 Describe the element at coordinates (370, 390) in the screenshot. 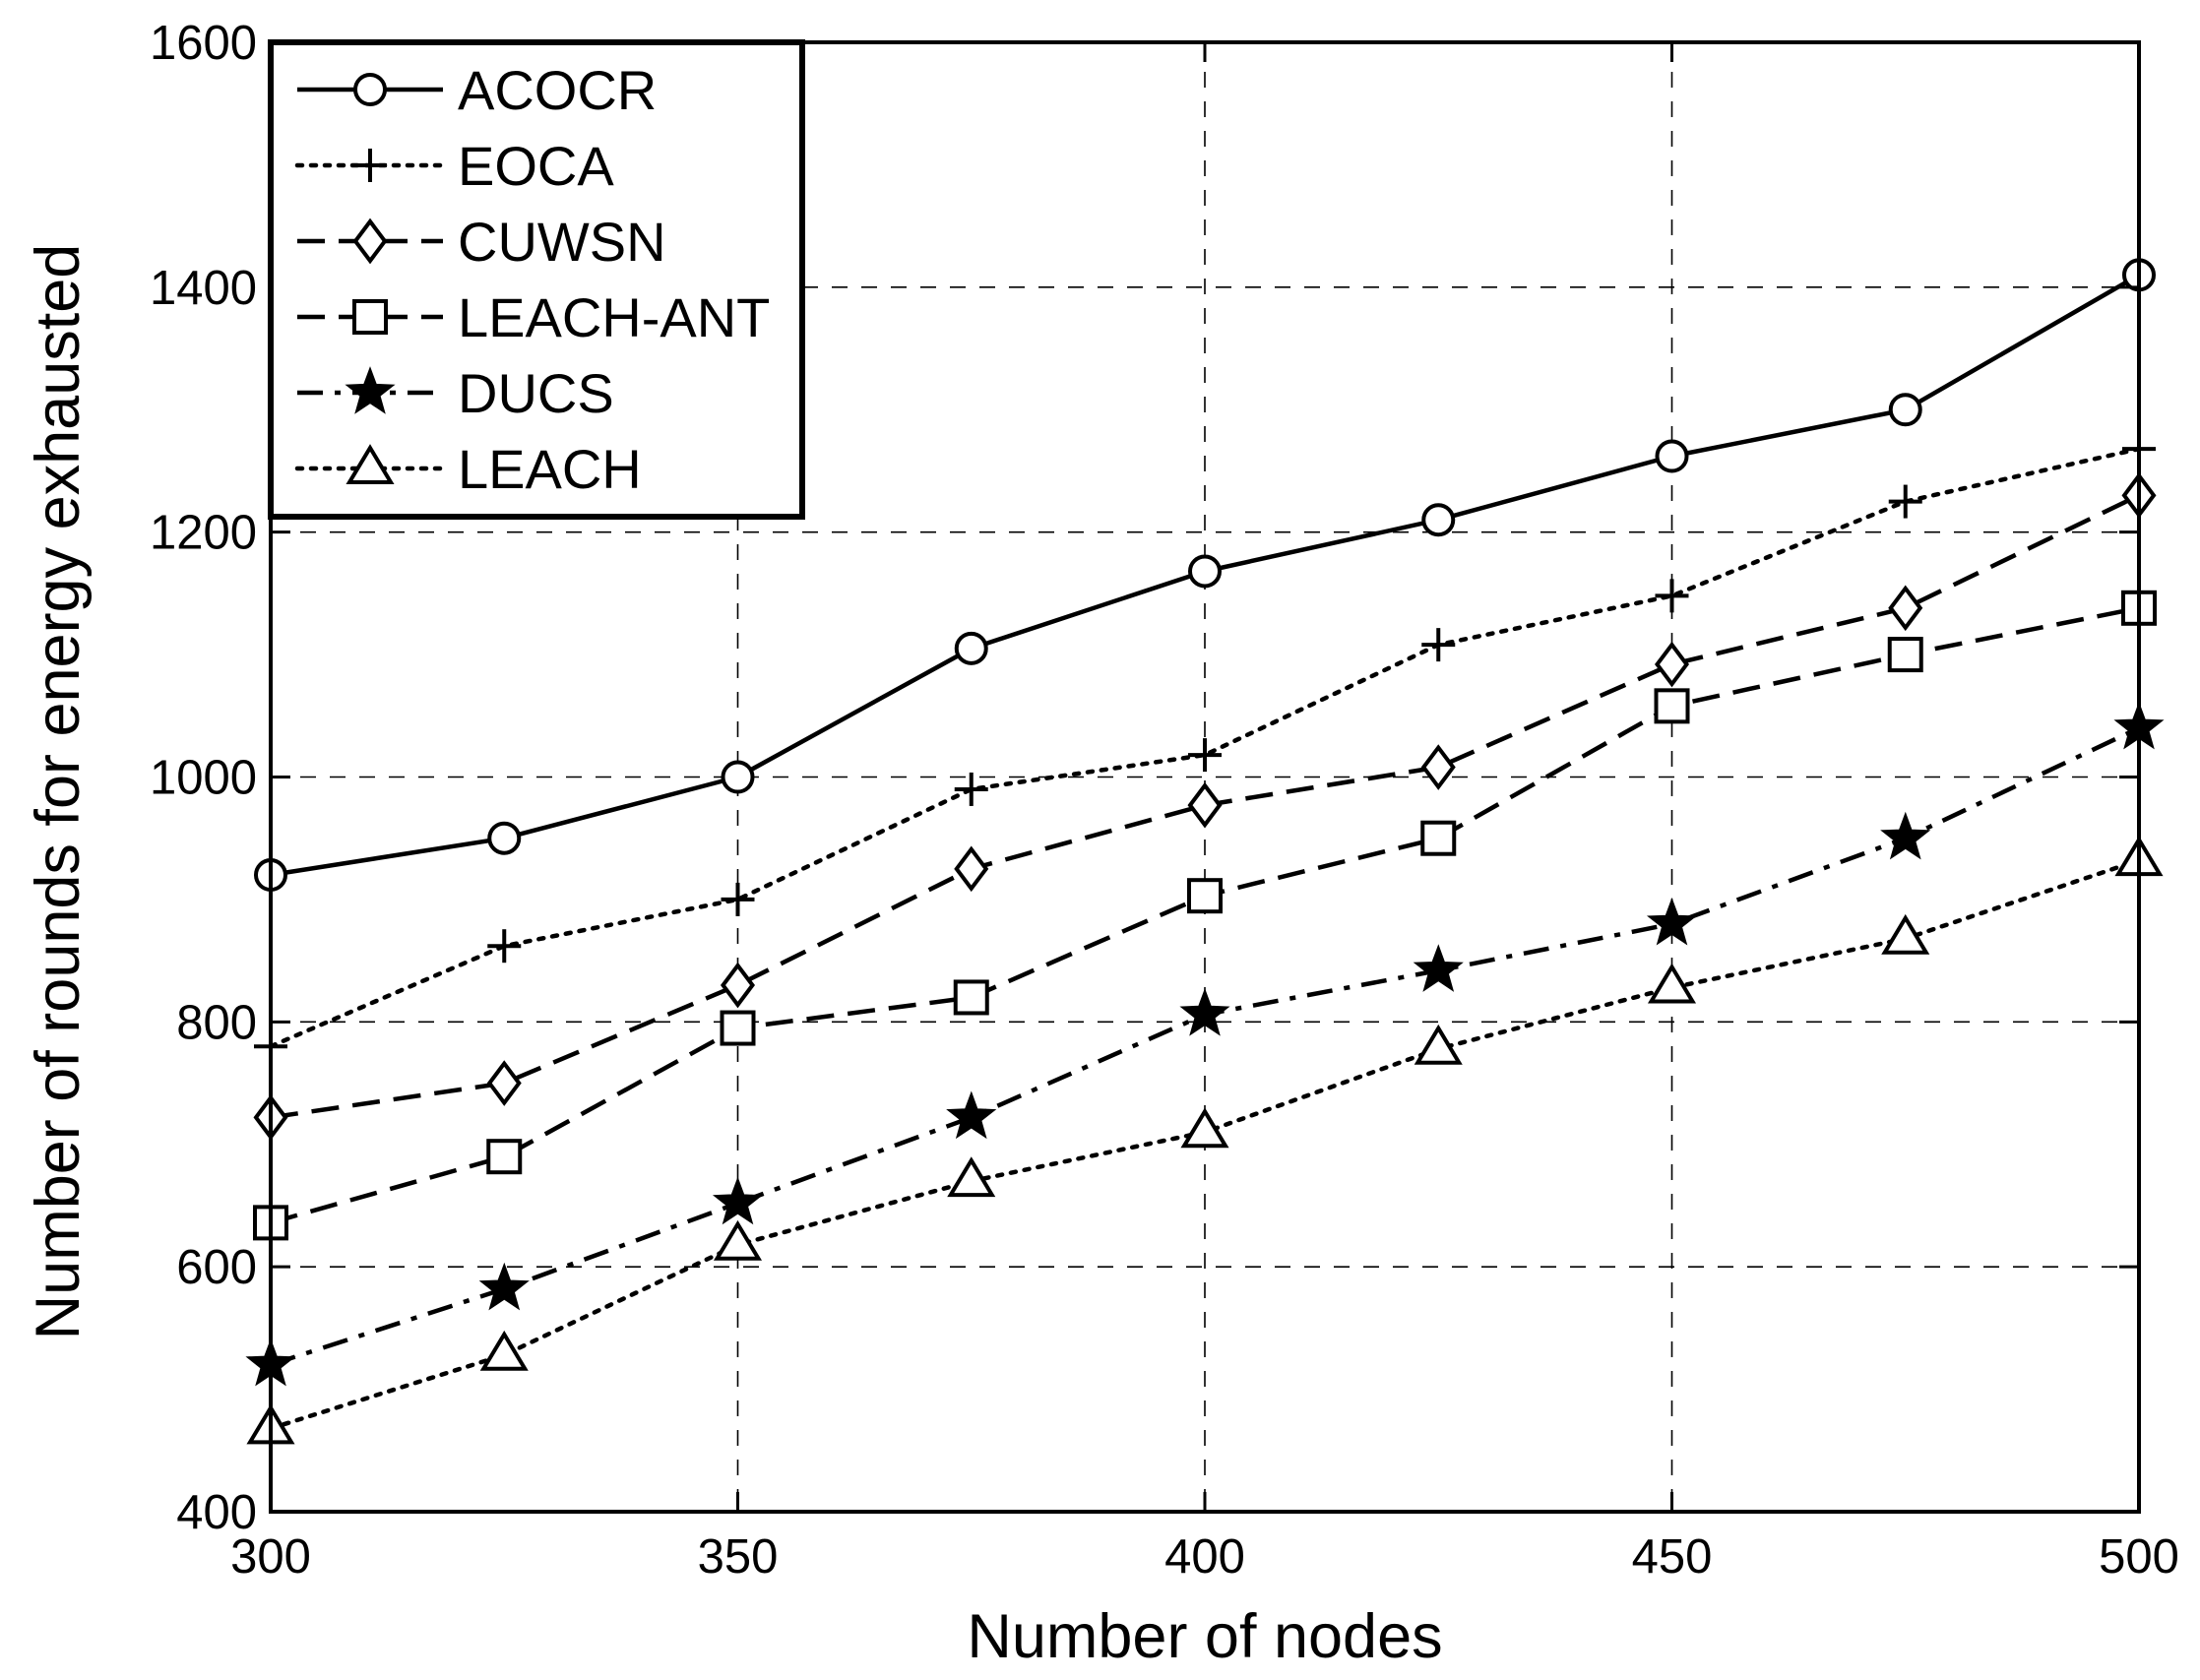

I see `legend-marker-ducs` at that location.